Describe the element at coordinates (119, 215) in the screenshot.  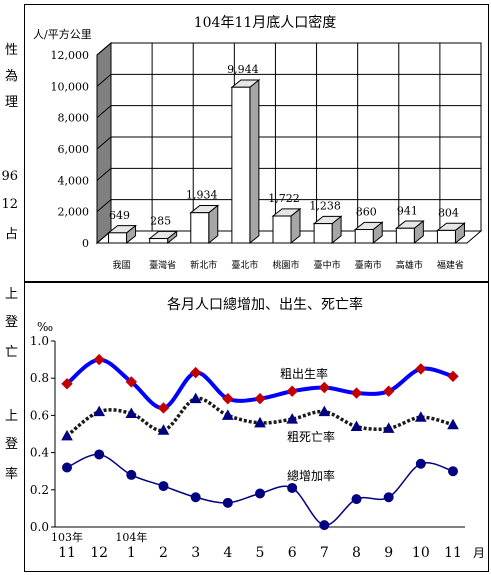
I see `bar-value-label: 649` at that location.